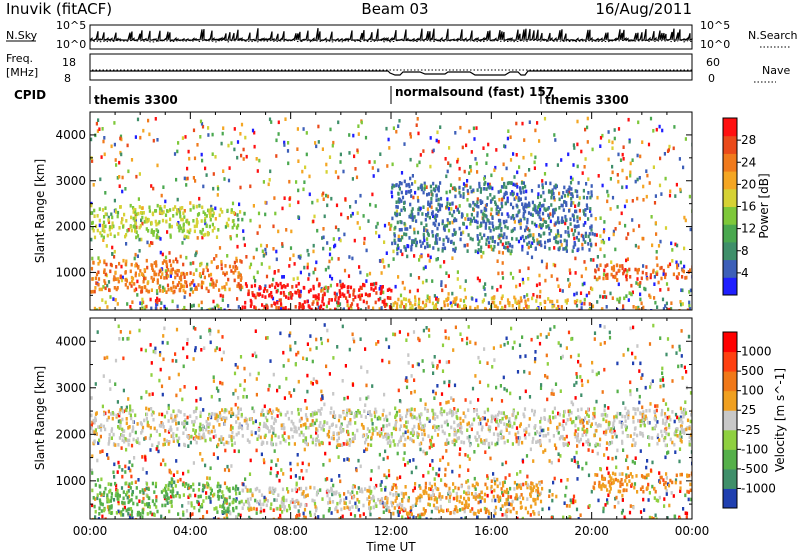 This screenshot has height=554, width=800. What do you see at coordinates (40, 211) in the screenshot?
I see `power-ylabel: Slant Range [km]` at bounding box center [40, 211].